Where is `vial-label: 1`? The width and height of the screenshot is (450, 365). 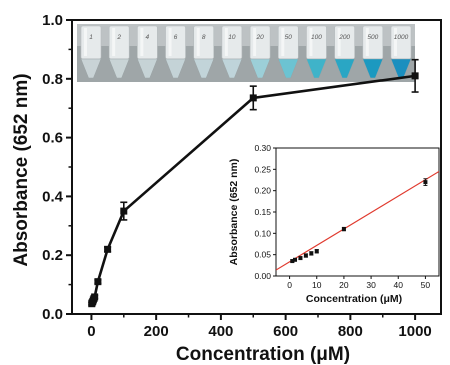
vial-label: 1 is located at coordinates (91, 37).